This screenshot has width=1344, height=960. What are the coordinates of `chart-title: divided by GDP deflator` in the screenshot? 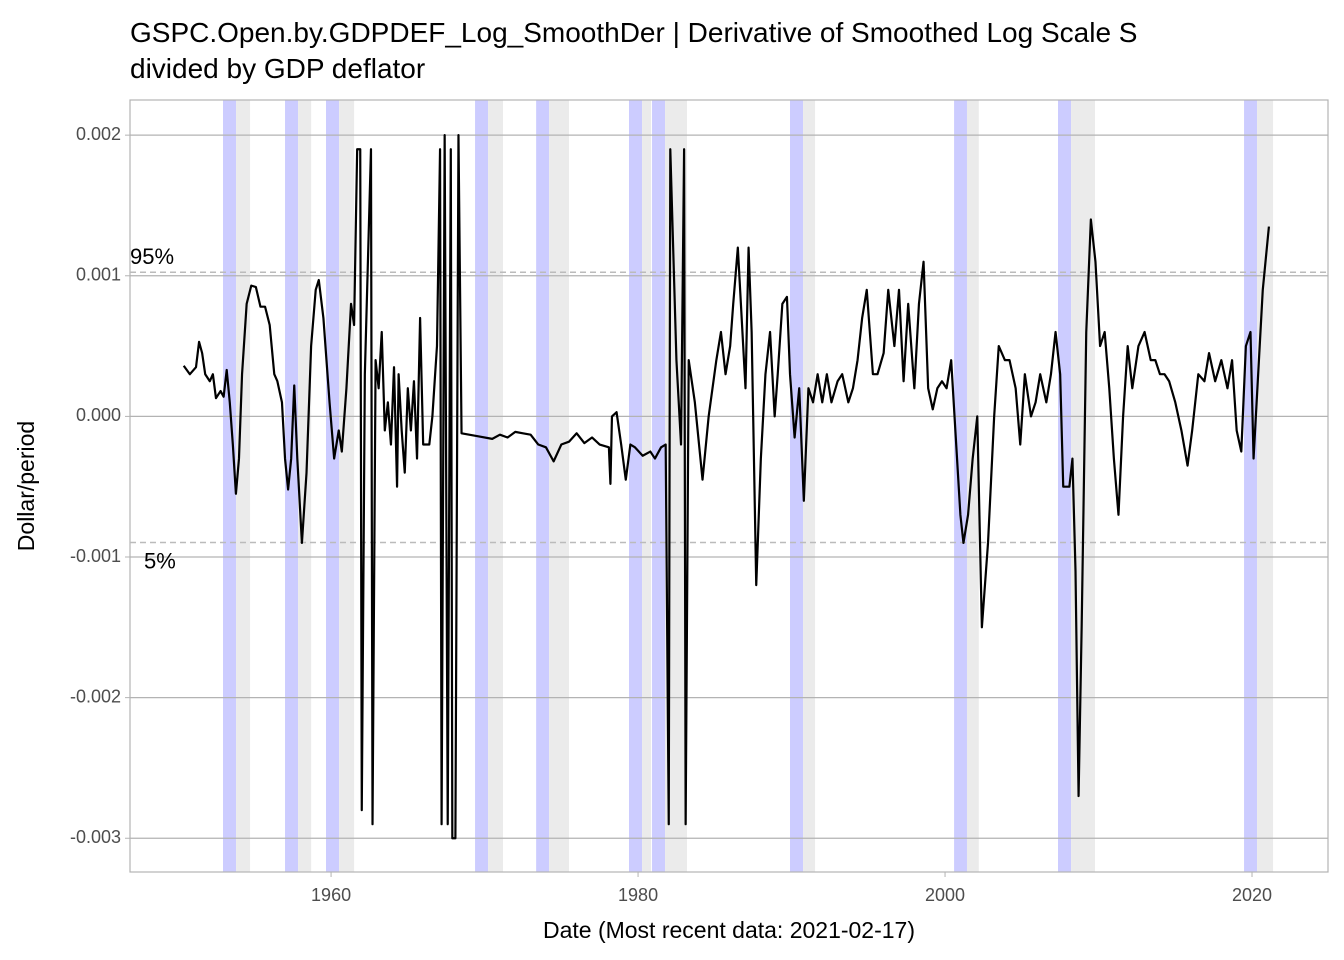 It's located at (277, 68).